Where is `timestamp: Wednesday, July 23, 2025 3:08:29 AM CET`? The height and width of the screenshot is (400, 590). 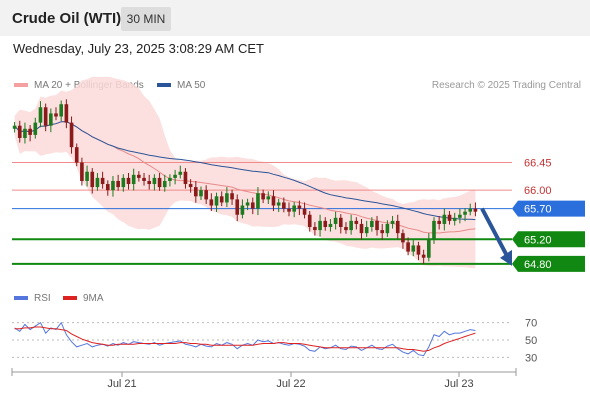
timestamp: Wednesday, July 23, 2025 3:08:29 AM CET is located at coordinates (138, 48).